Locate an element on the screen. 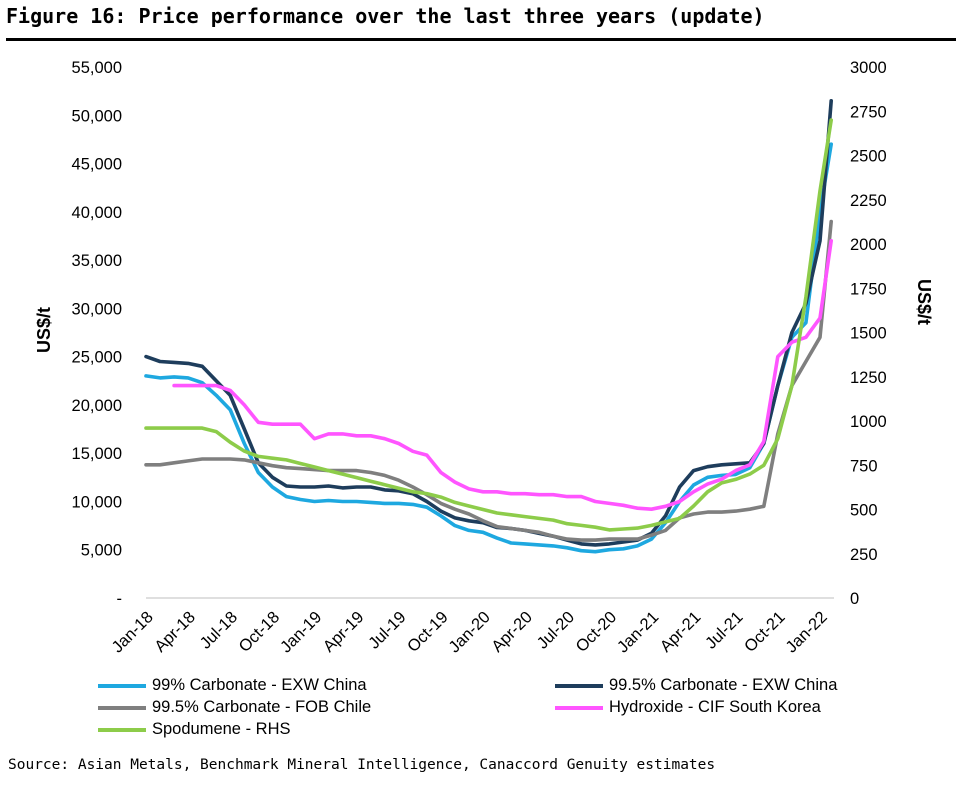  legend-label: 99.5% Carbonate - FOB Chile is located at coordinates (262, 707).